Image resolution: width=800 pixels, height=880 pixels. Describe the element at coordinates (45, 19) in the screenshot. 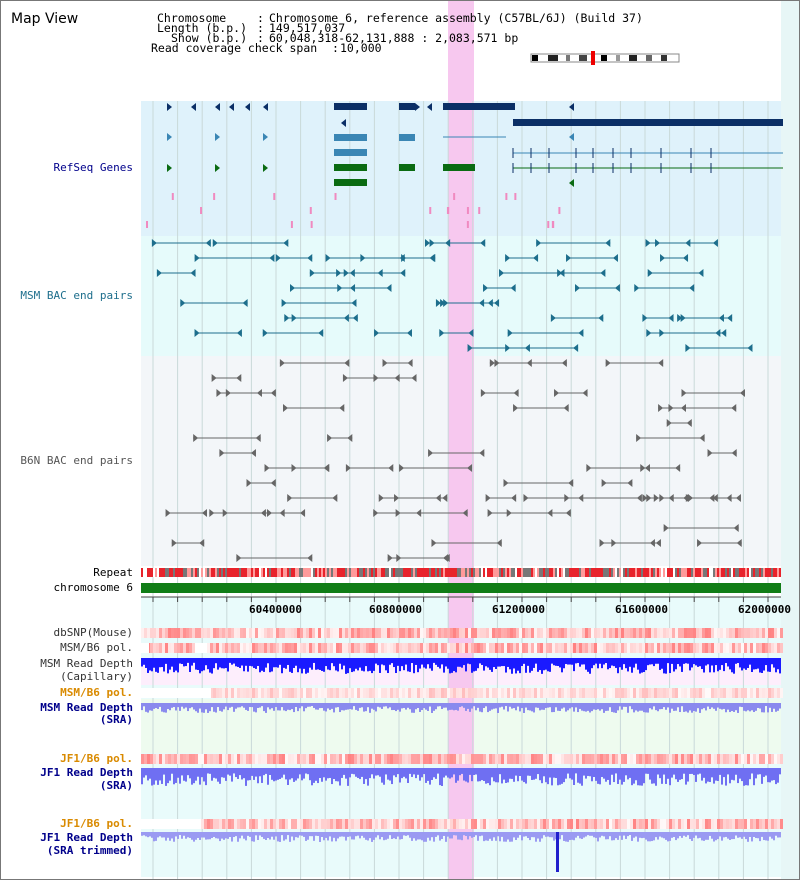

I see `page-title: Map View` at that location.